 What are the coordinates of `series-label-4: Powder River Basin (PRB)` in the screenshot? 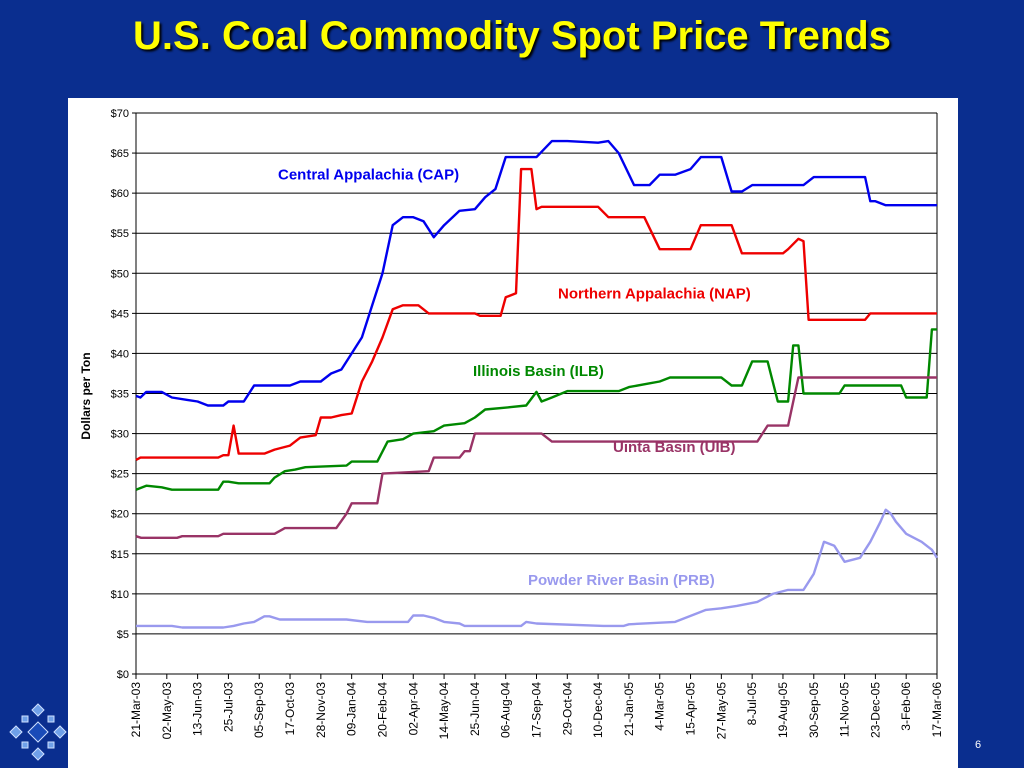 It's located at (621, 580).